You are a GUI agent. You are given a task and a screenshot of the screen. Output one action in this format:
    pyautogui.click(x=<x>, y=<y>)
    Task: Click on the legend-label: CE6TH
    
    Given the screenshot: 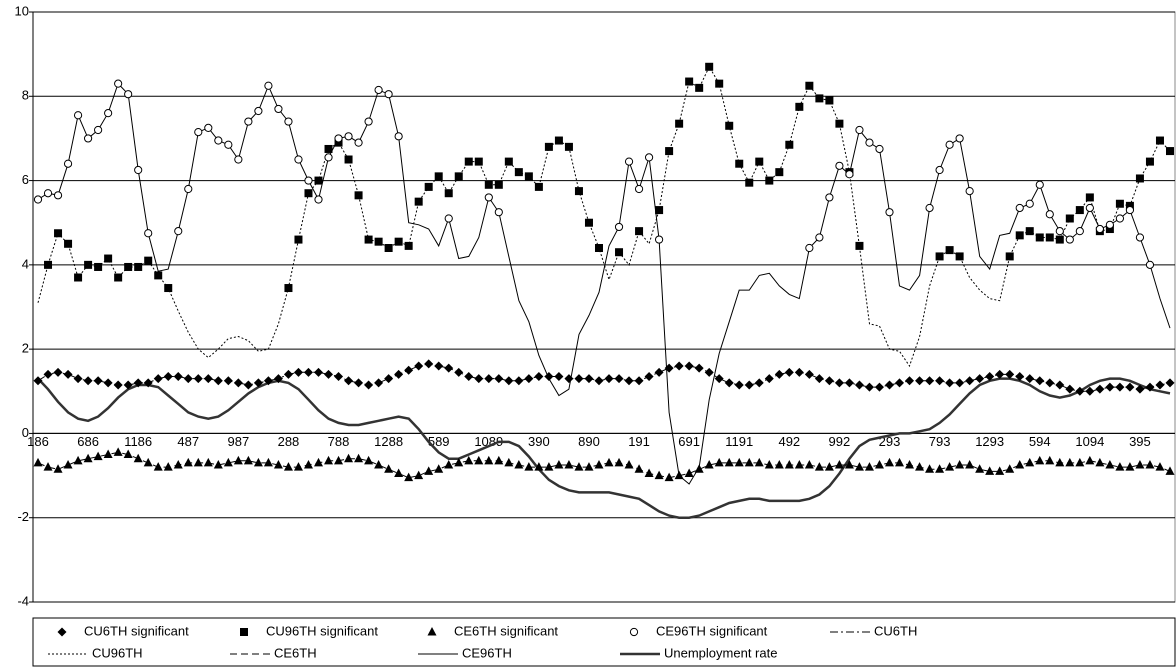 What is the action you would take?
    pyautogui.click(x=295, y=652)
    